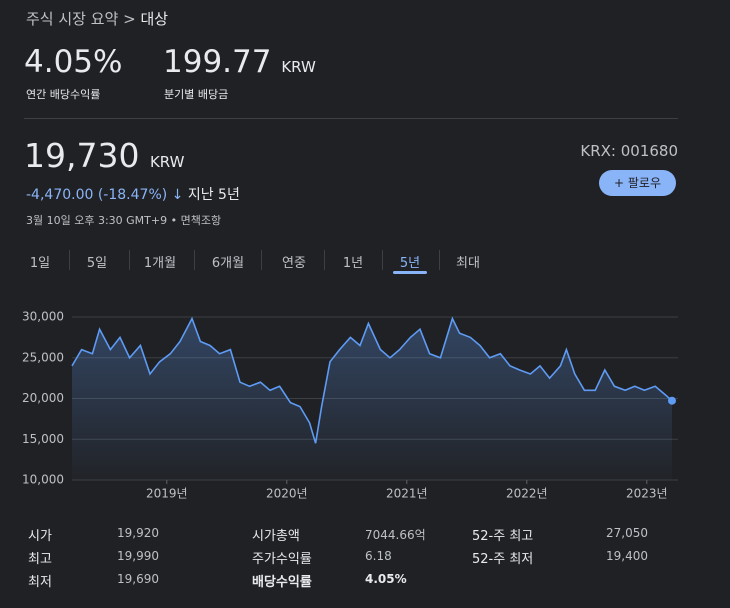 This screenshot has width=730, height=608. Describe the element at coordinates (503, 559) in the screenshot. I see `stat-label: 52-주 최저` at that location.